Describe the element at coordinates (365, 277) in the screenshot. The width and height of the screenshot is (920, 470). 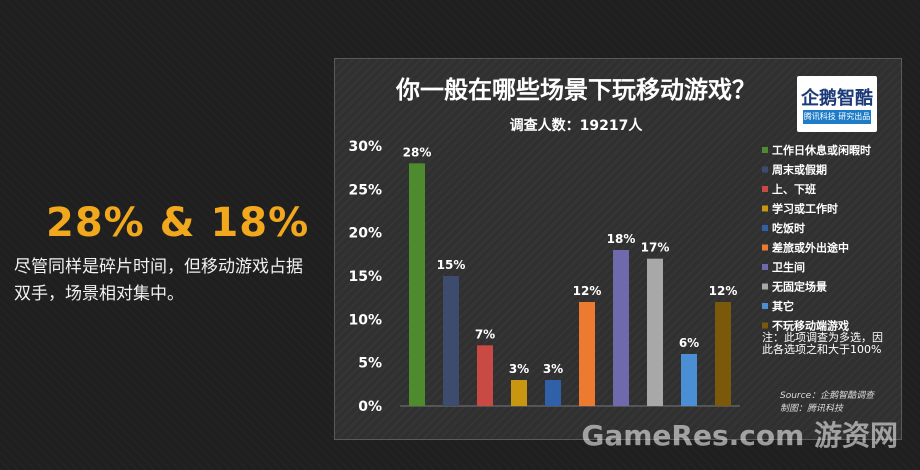
I see `y-tick-label: 15%` at that location.